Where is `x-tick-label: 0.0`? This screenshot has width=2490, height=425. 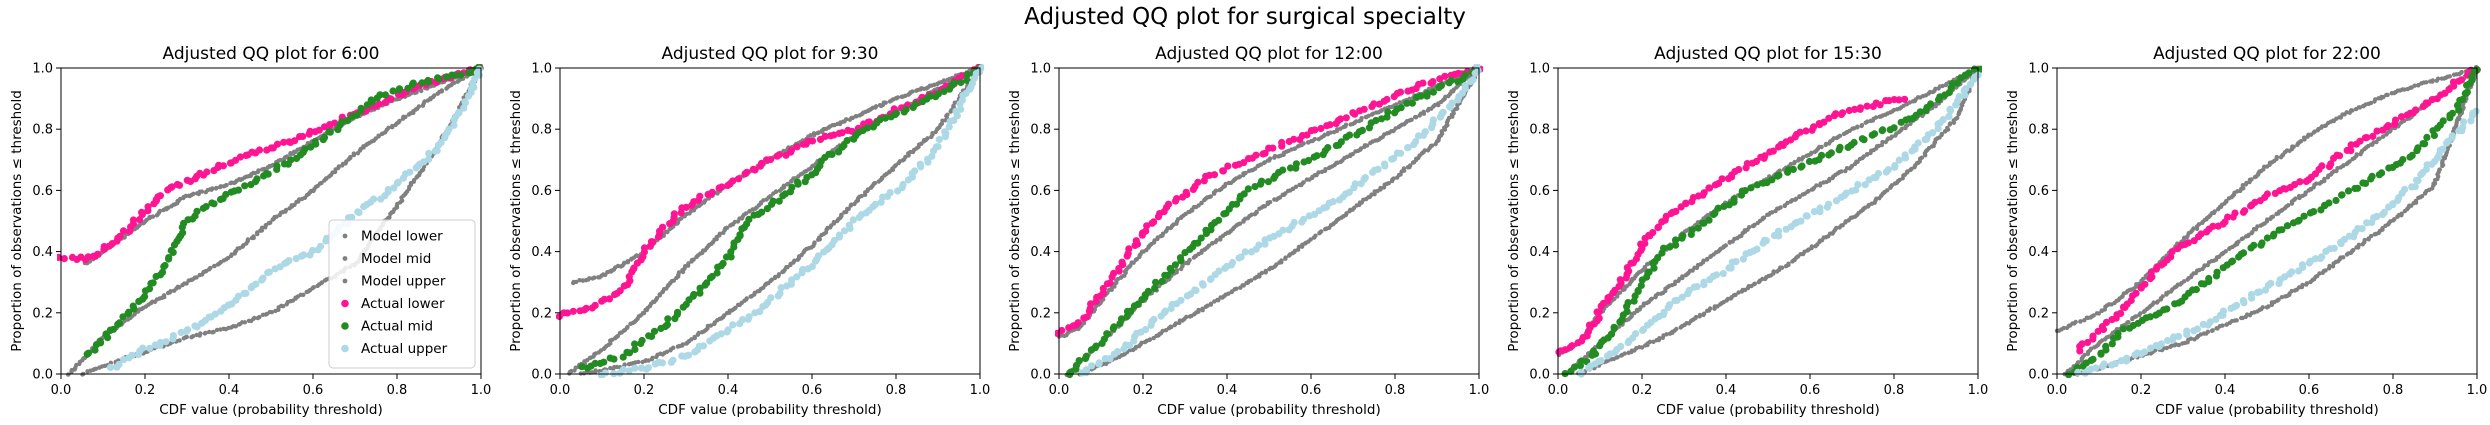 x-tick-label: 0.0 is located at coordinates (1558, 390).